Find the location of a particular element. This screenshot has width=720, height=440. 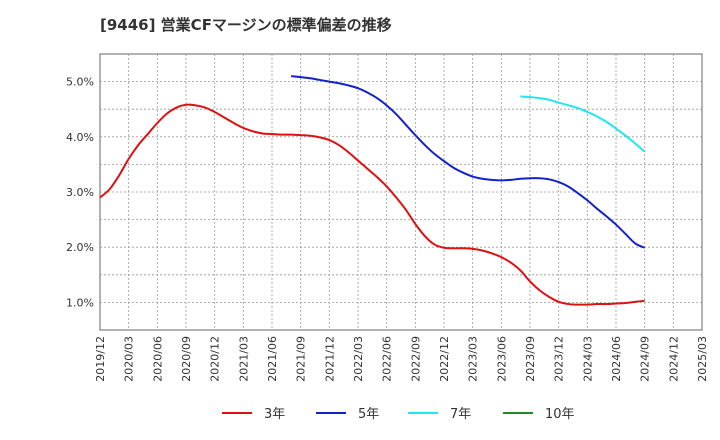

y-tick-labels: 1.0% 2.0% 3.0% 4.0% 5.0% is located at coordinates (80, 193).